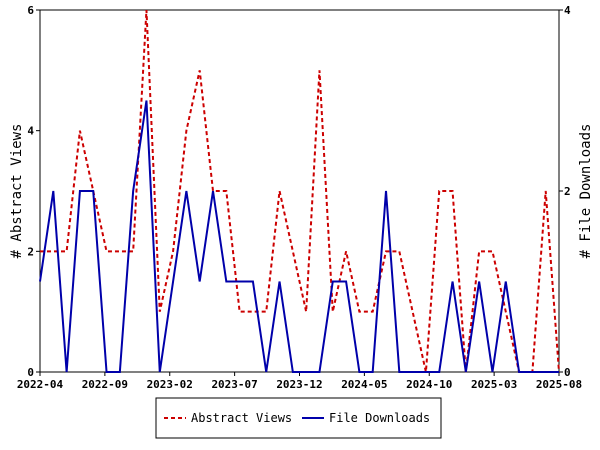 This screenshot has width=600, height=450. What do you see at coordinates (40, 384) in the screenshot?
I see `x-tick-label: 2022-04` at bounding box center [40, 384].